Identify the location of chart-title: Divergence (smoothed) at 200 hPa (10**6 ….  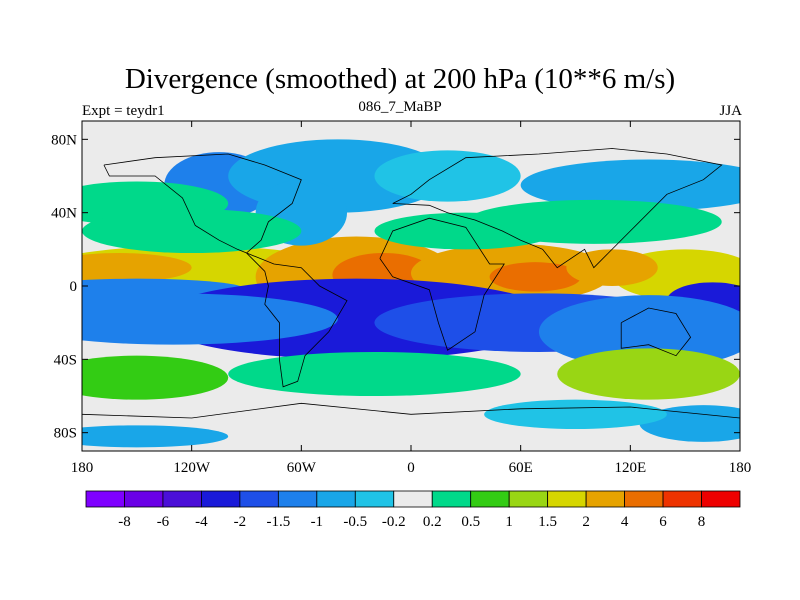
(400, 79).